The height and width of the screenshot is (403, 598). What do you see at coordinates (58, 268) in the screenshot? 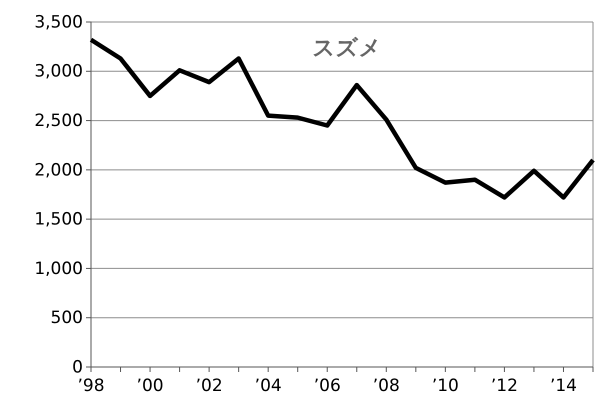
I see `y-tick-label: 1,000` at bounding box center [58, 268].